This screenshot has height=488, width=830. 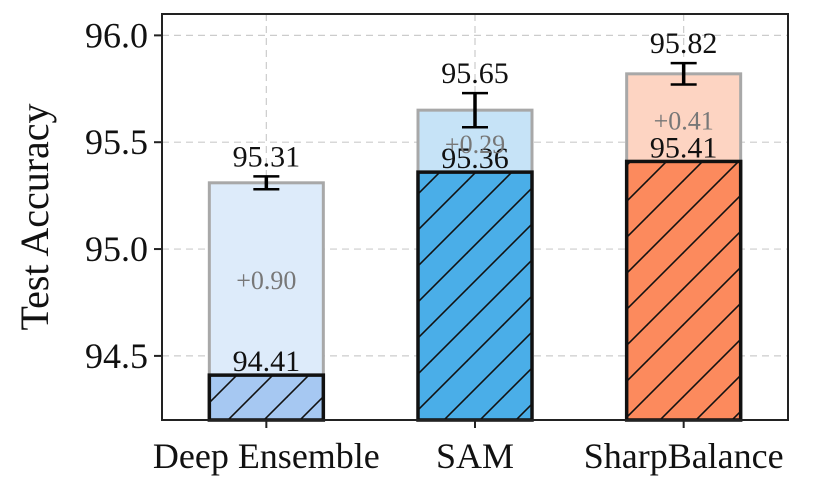 I want to click on single-model-value-label: 95.36, so click(x=475, y=158).